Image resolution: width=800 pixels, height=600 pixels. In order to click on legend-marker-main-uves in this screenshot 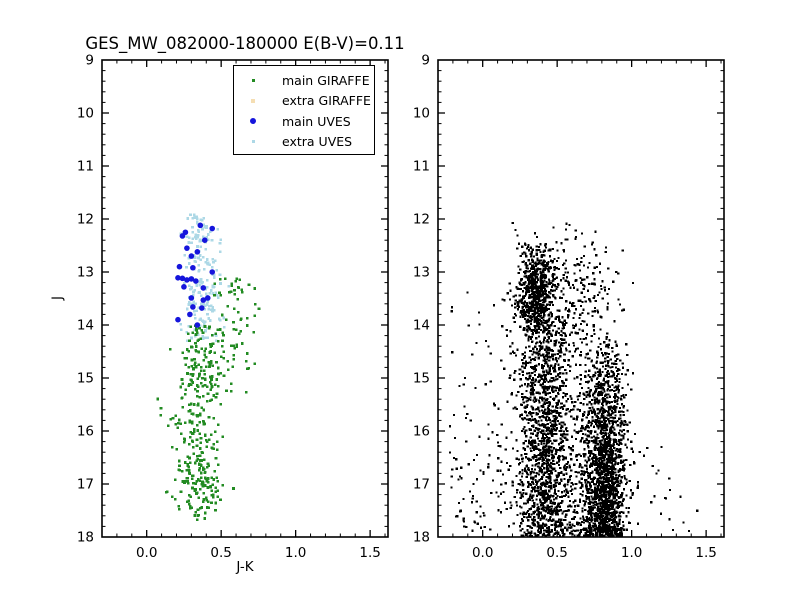, I will do `click(253, 121)`.